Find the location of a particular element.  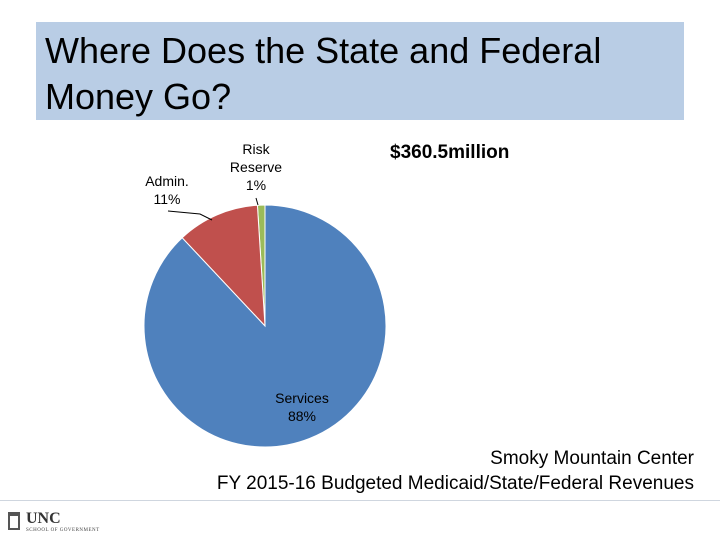

slide-title-line-2: Money Go? is located at coordinates (138, 96).